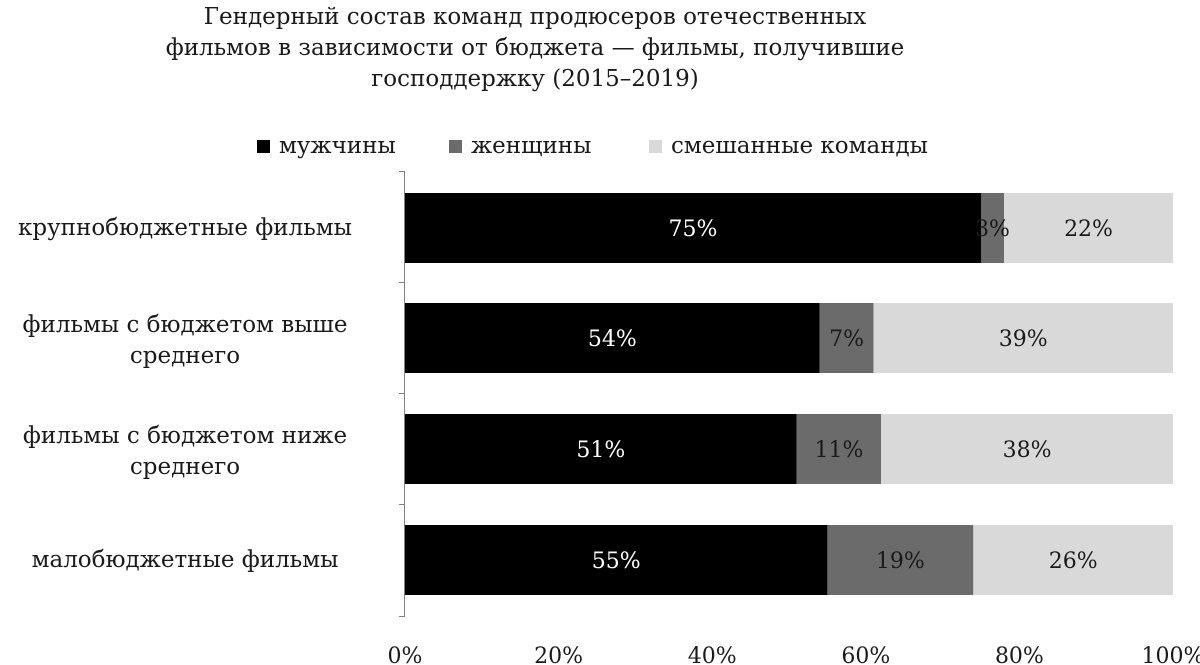 This screenshot has width=1200, height=665. What do you see at coordinates (185, 341) in the screenshot?
I see `category-label-above-average: фильмы с бюджетом выше среднего` at bounding box center [185, 341].